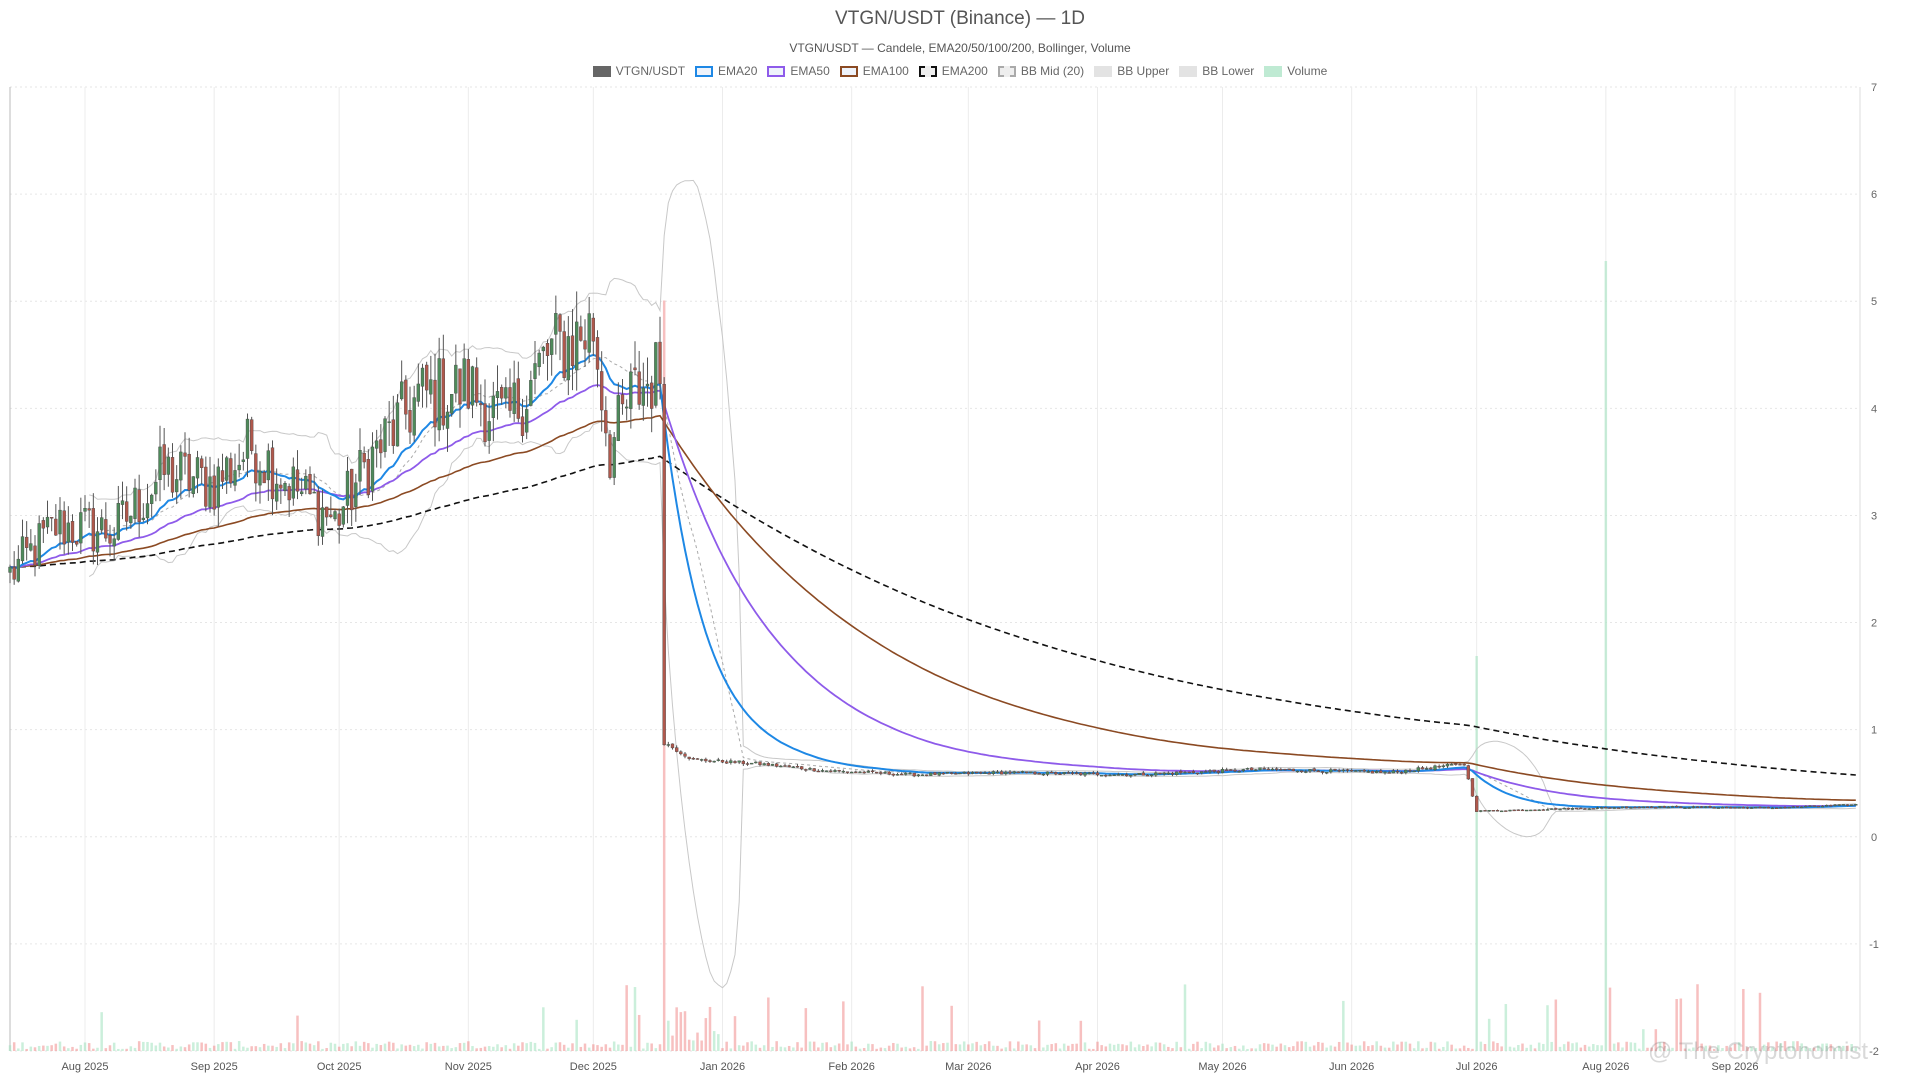  I want to click on legend-item-bb-upper: BB Upper, so click(1131, 71).